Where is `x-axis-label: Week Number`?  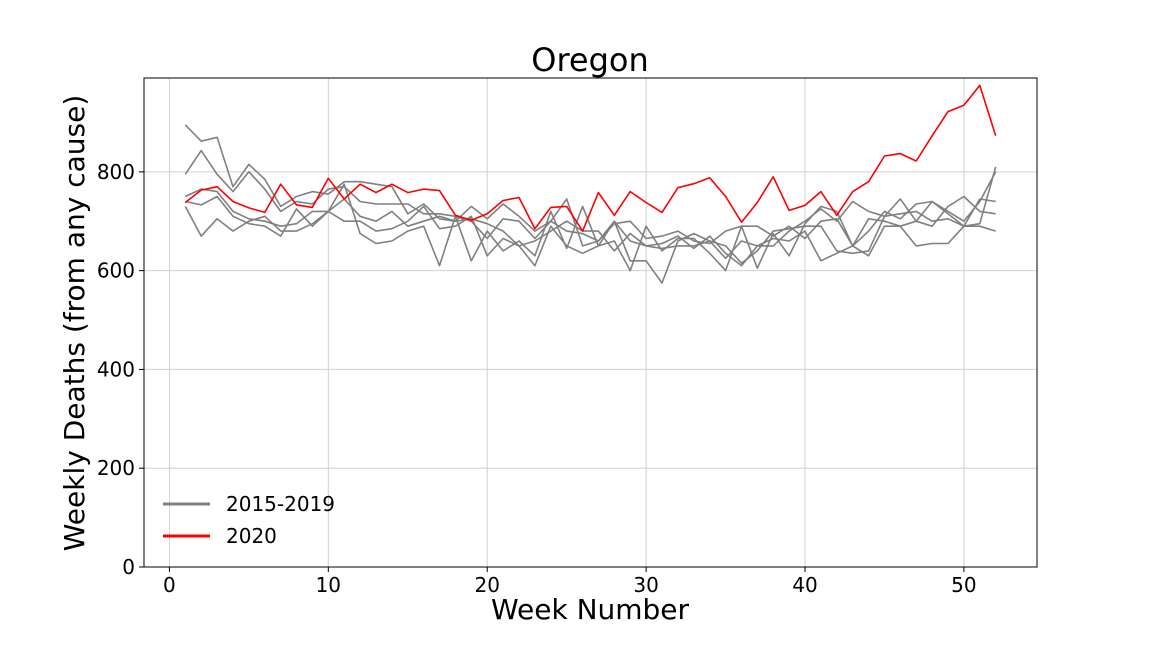
x-axis-label: Week Number is located at coordinates (590, 609).